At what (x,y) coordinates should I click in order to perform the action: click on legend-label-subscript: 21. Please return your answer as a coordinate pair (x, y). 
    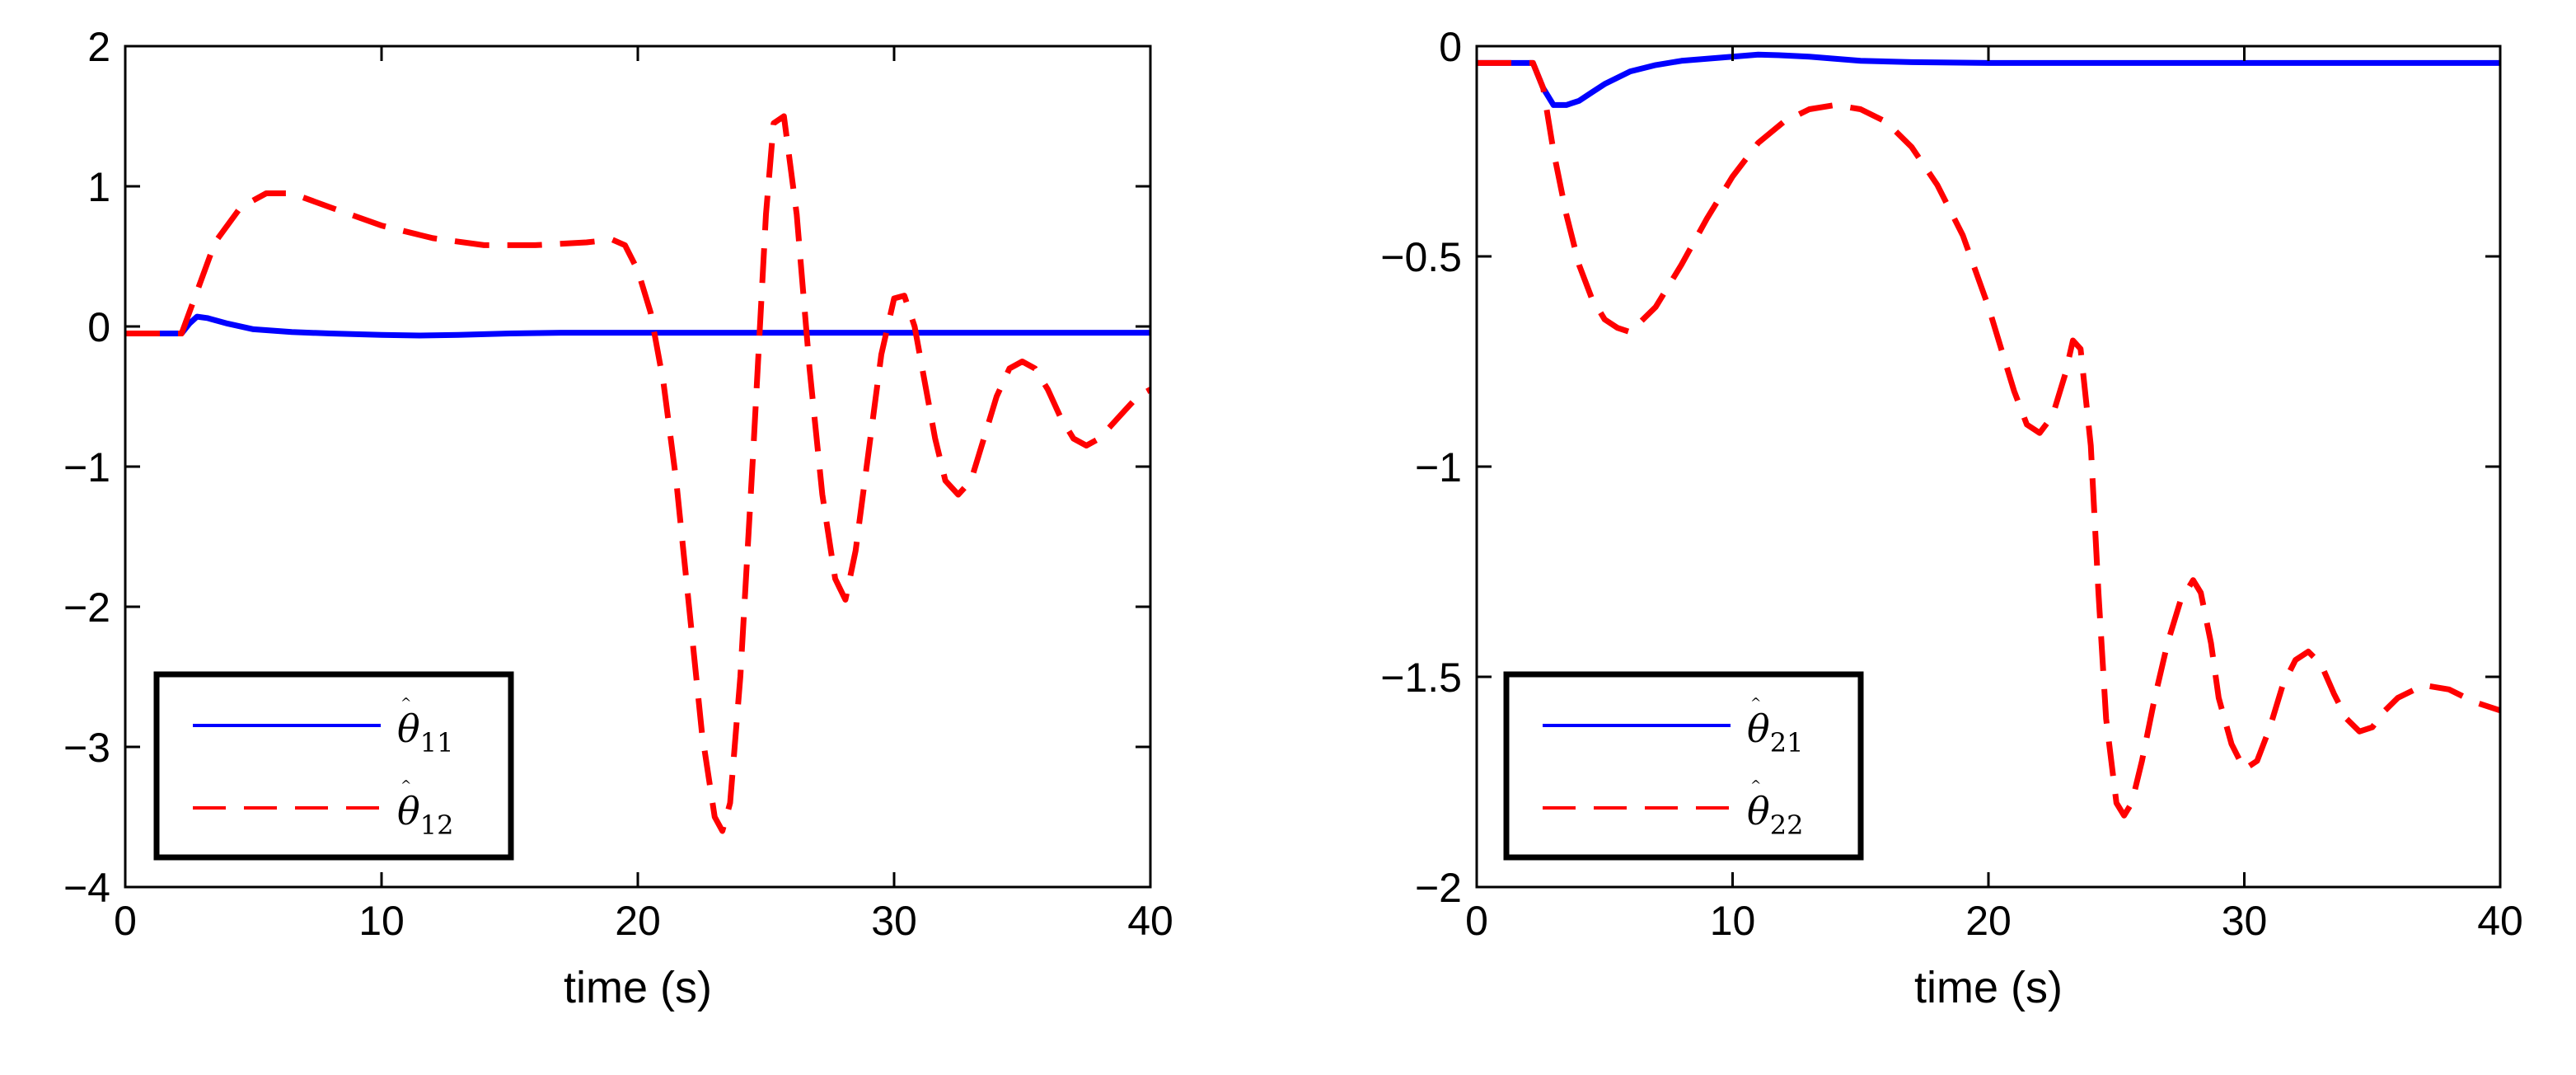
    Looking at the image, I should click on (1787, 742).